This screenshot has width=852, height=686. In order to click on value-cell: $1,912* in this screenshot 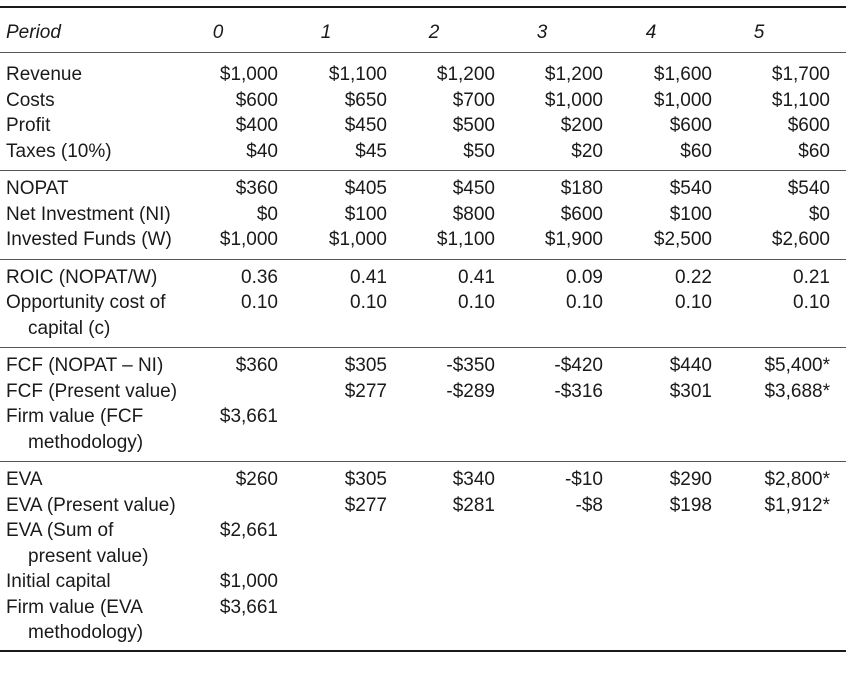, I will do `click(797, 505)`.